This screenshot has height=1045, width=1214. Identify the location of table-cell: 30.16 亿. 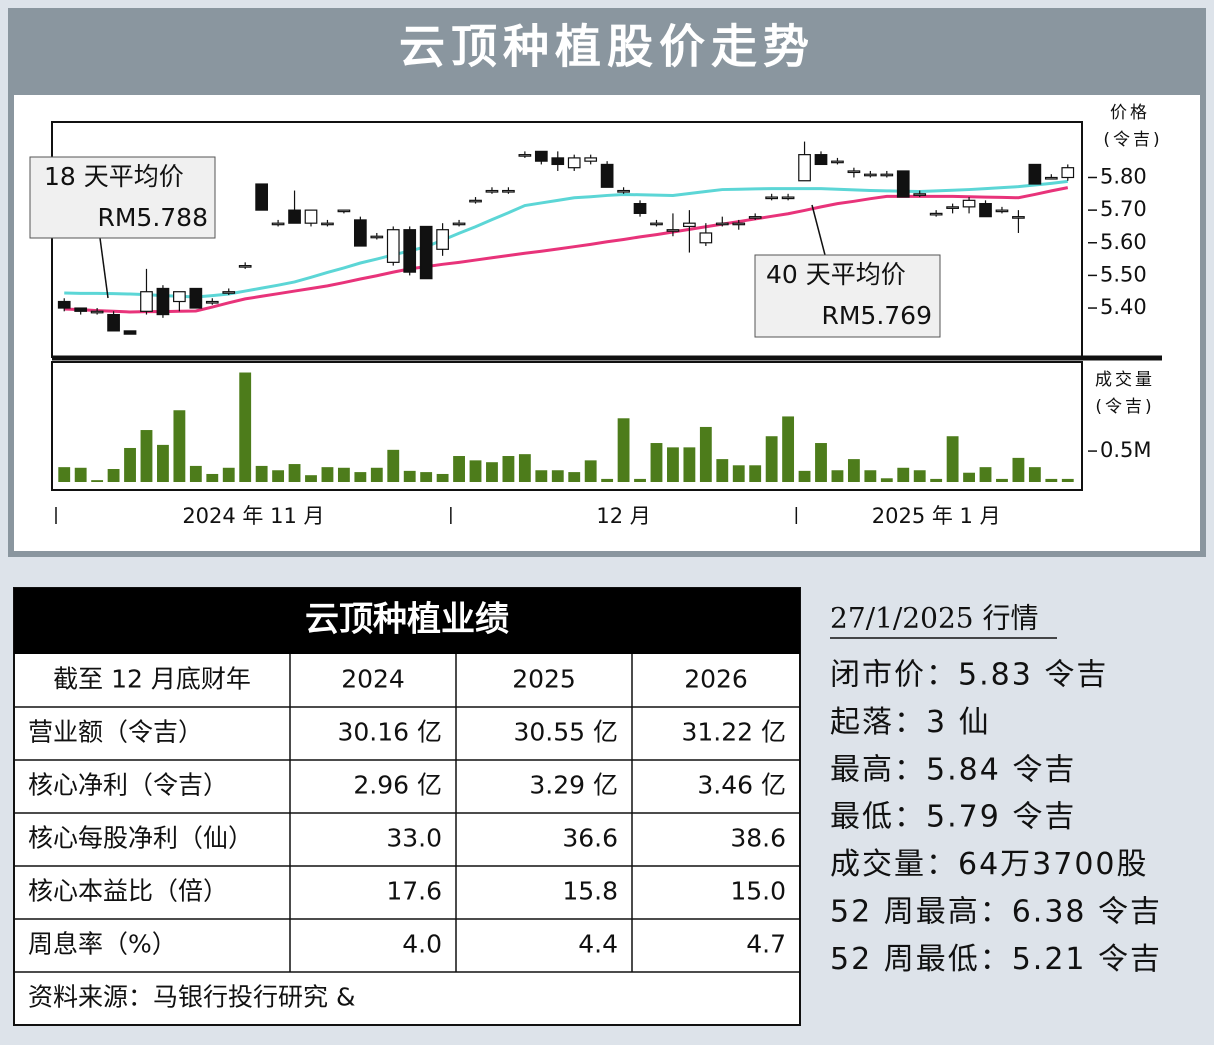
(389, 732).